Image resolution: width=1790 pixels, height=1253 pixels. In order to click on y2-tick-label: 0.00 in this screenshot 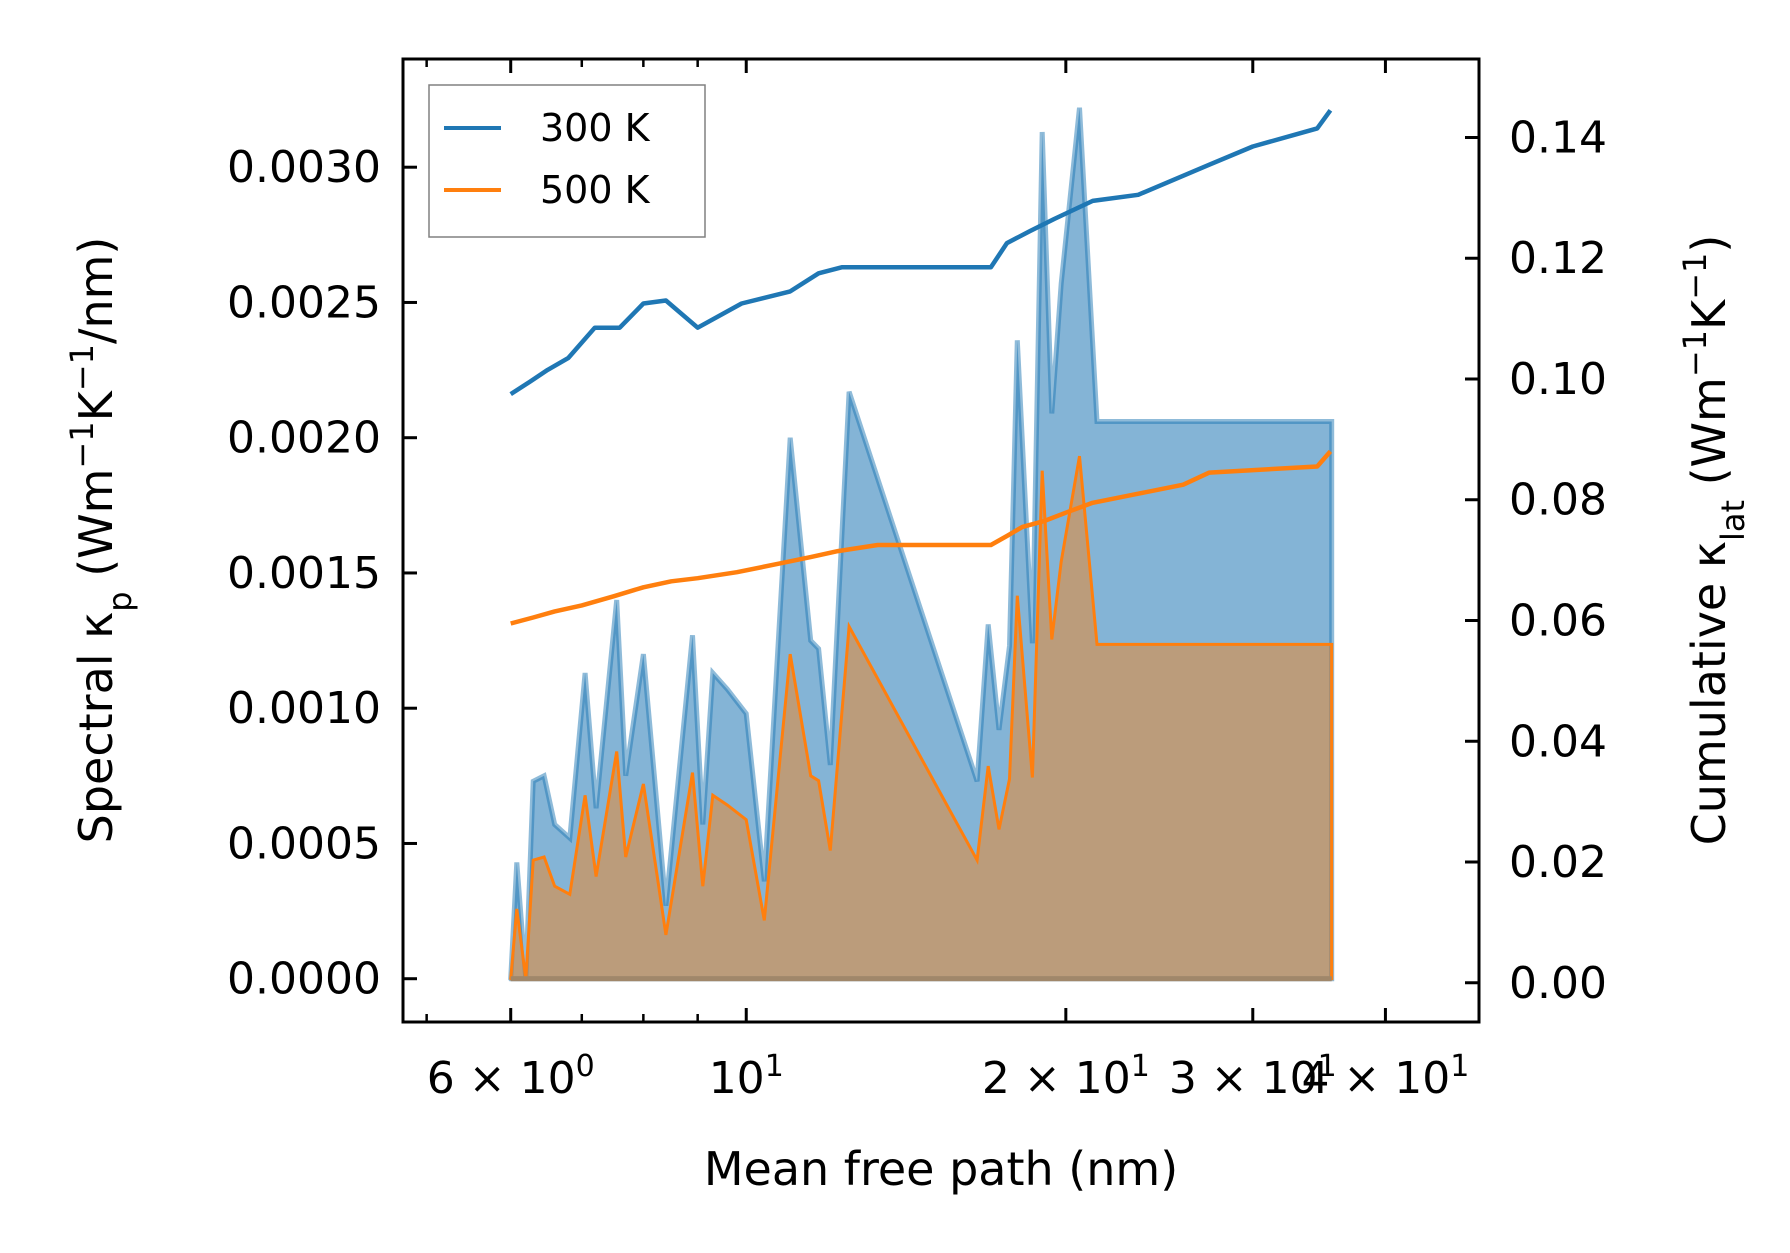, I will do `click(1558, 983)`.